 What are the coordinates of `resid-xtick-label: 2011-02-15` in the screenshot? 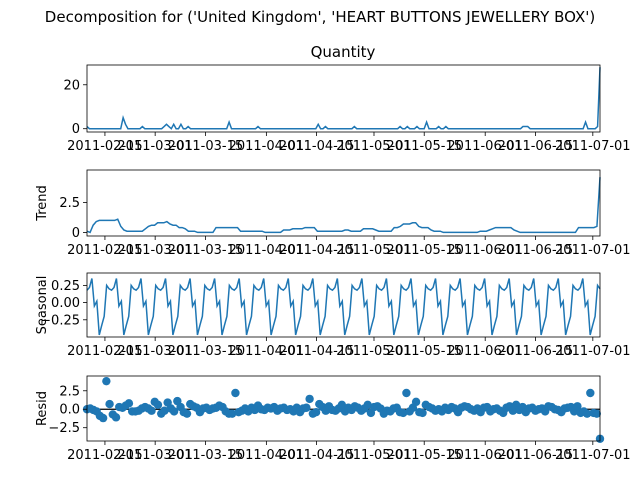 It's located at (105, 455).